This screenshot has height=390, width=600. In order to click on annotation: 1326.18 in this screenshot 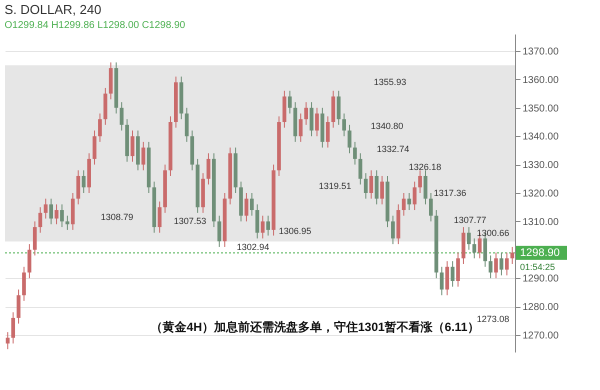, I will do `click(425, 167)`.